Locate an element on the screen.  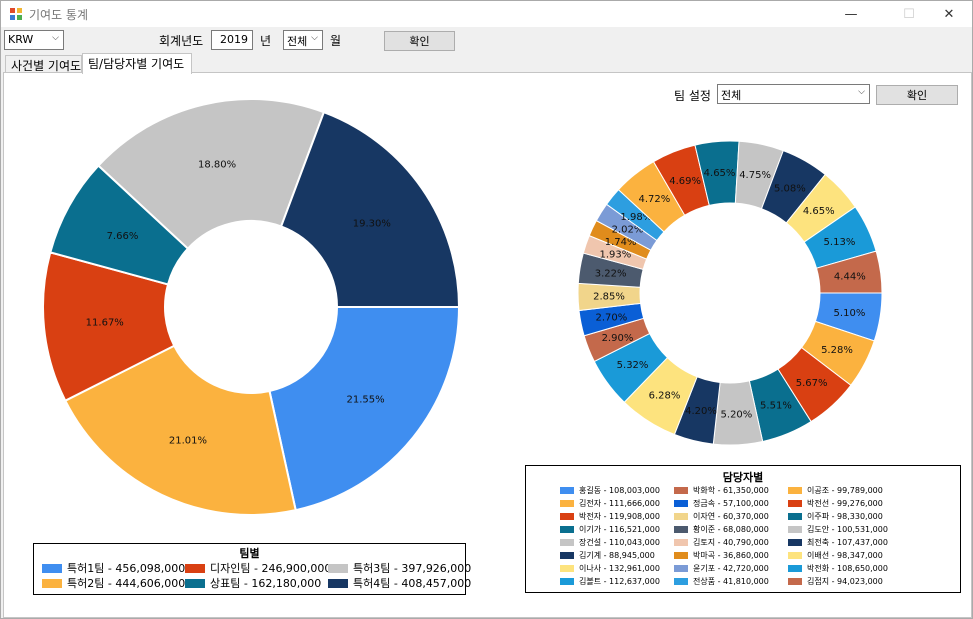
legend-label: 김접지 - 94,023,000 is located at coordinates (845, 581).